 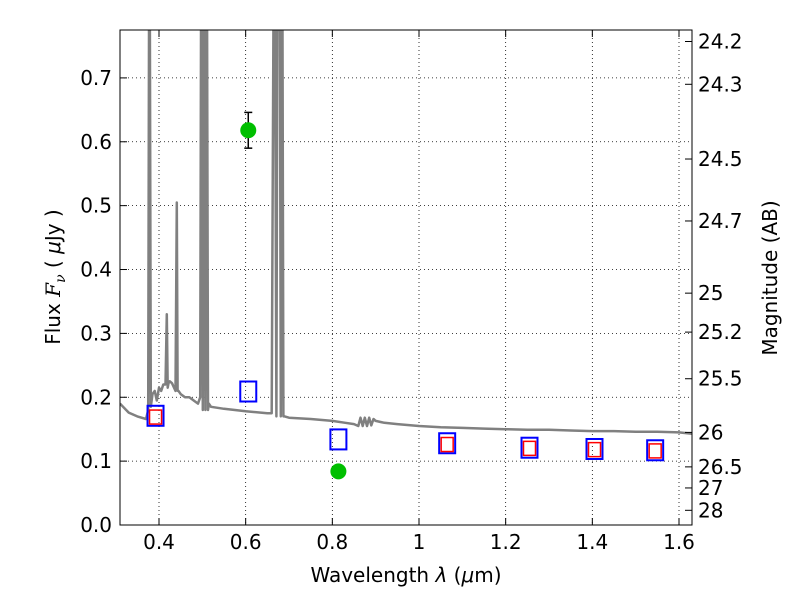 I want to click on y-tick-label: 0.1, so click(x=96, y=461).